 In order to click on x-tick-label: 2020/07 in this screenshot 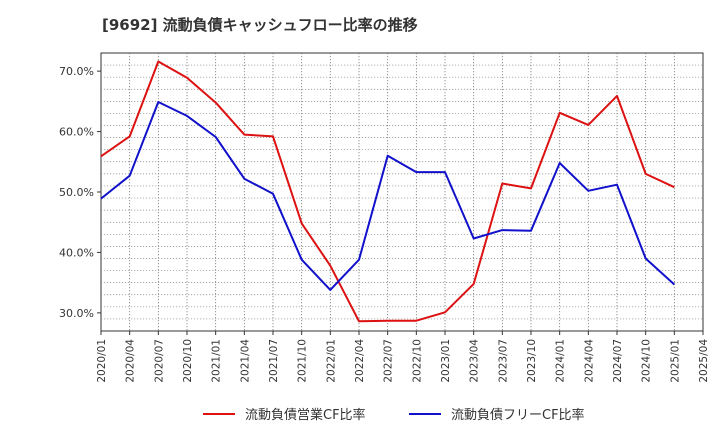, I will do `click(159, 361)`.